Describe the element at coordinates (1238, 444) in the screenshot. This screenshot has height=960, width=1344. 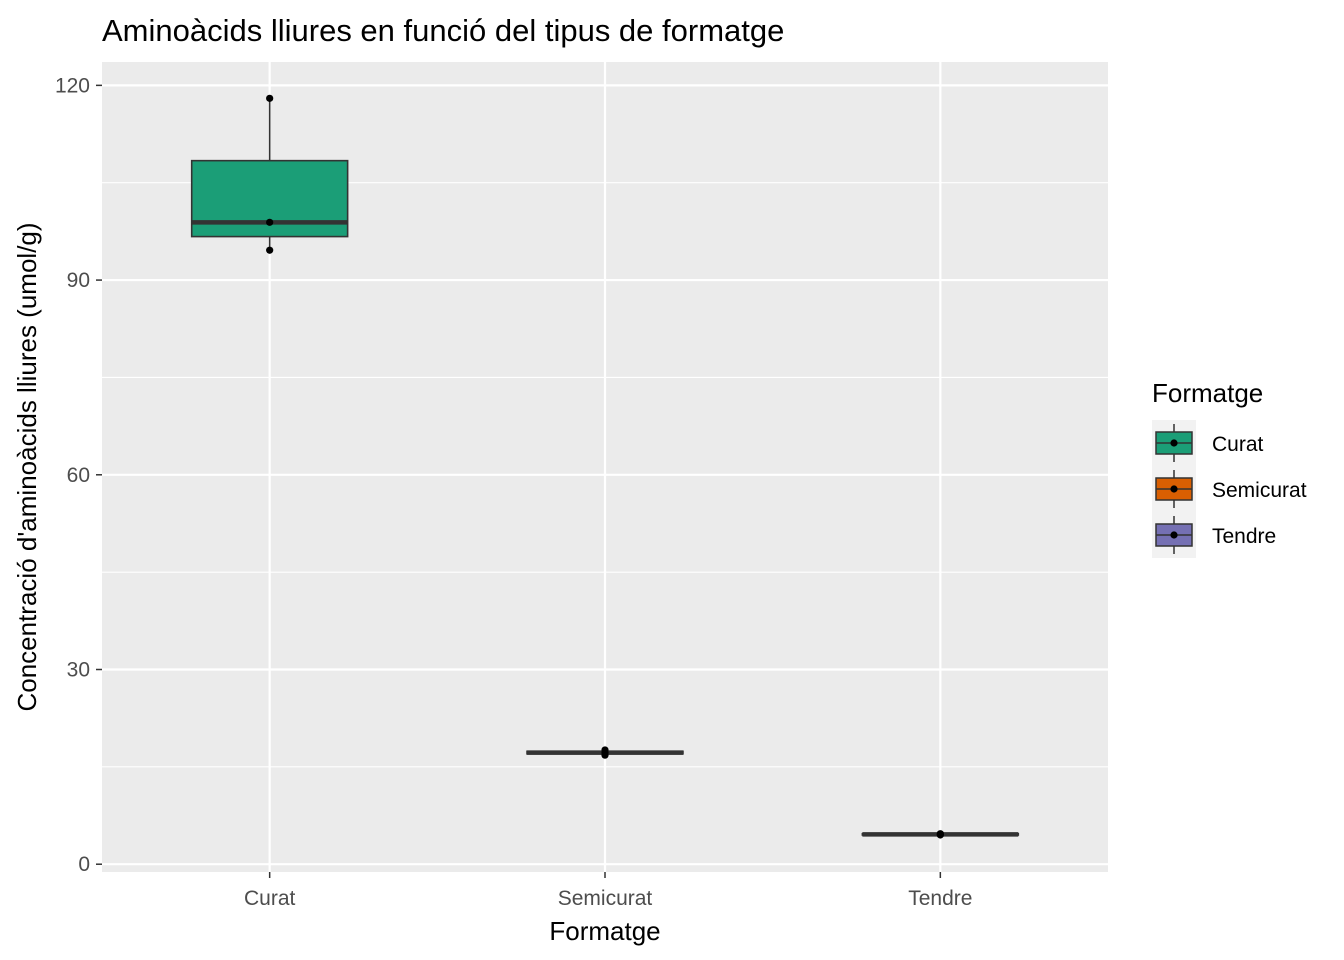
I see `legend-label: Curat` at that location.